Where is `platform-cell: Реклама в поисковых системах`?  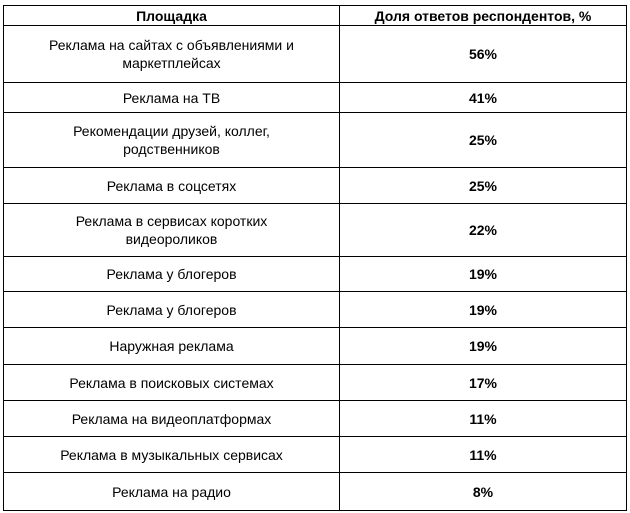
platform-cell: Реклама в поисковых системах is located at coordinates (171, 382).